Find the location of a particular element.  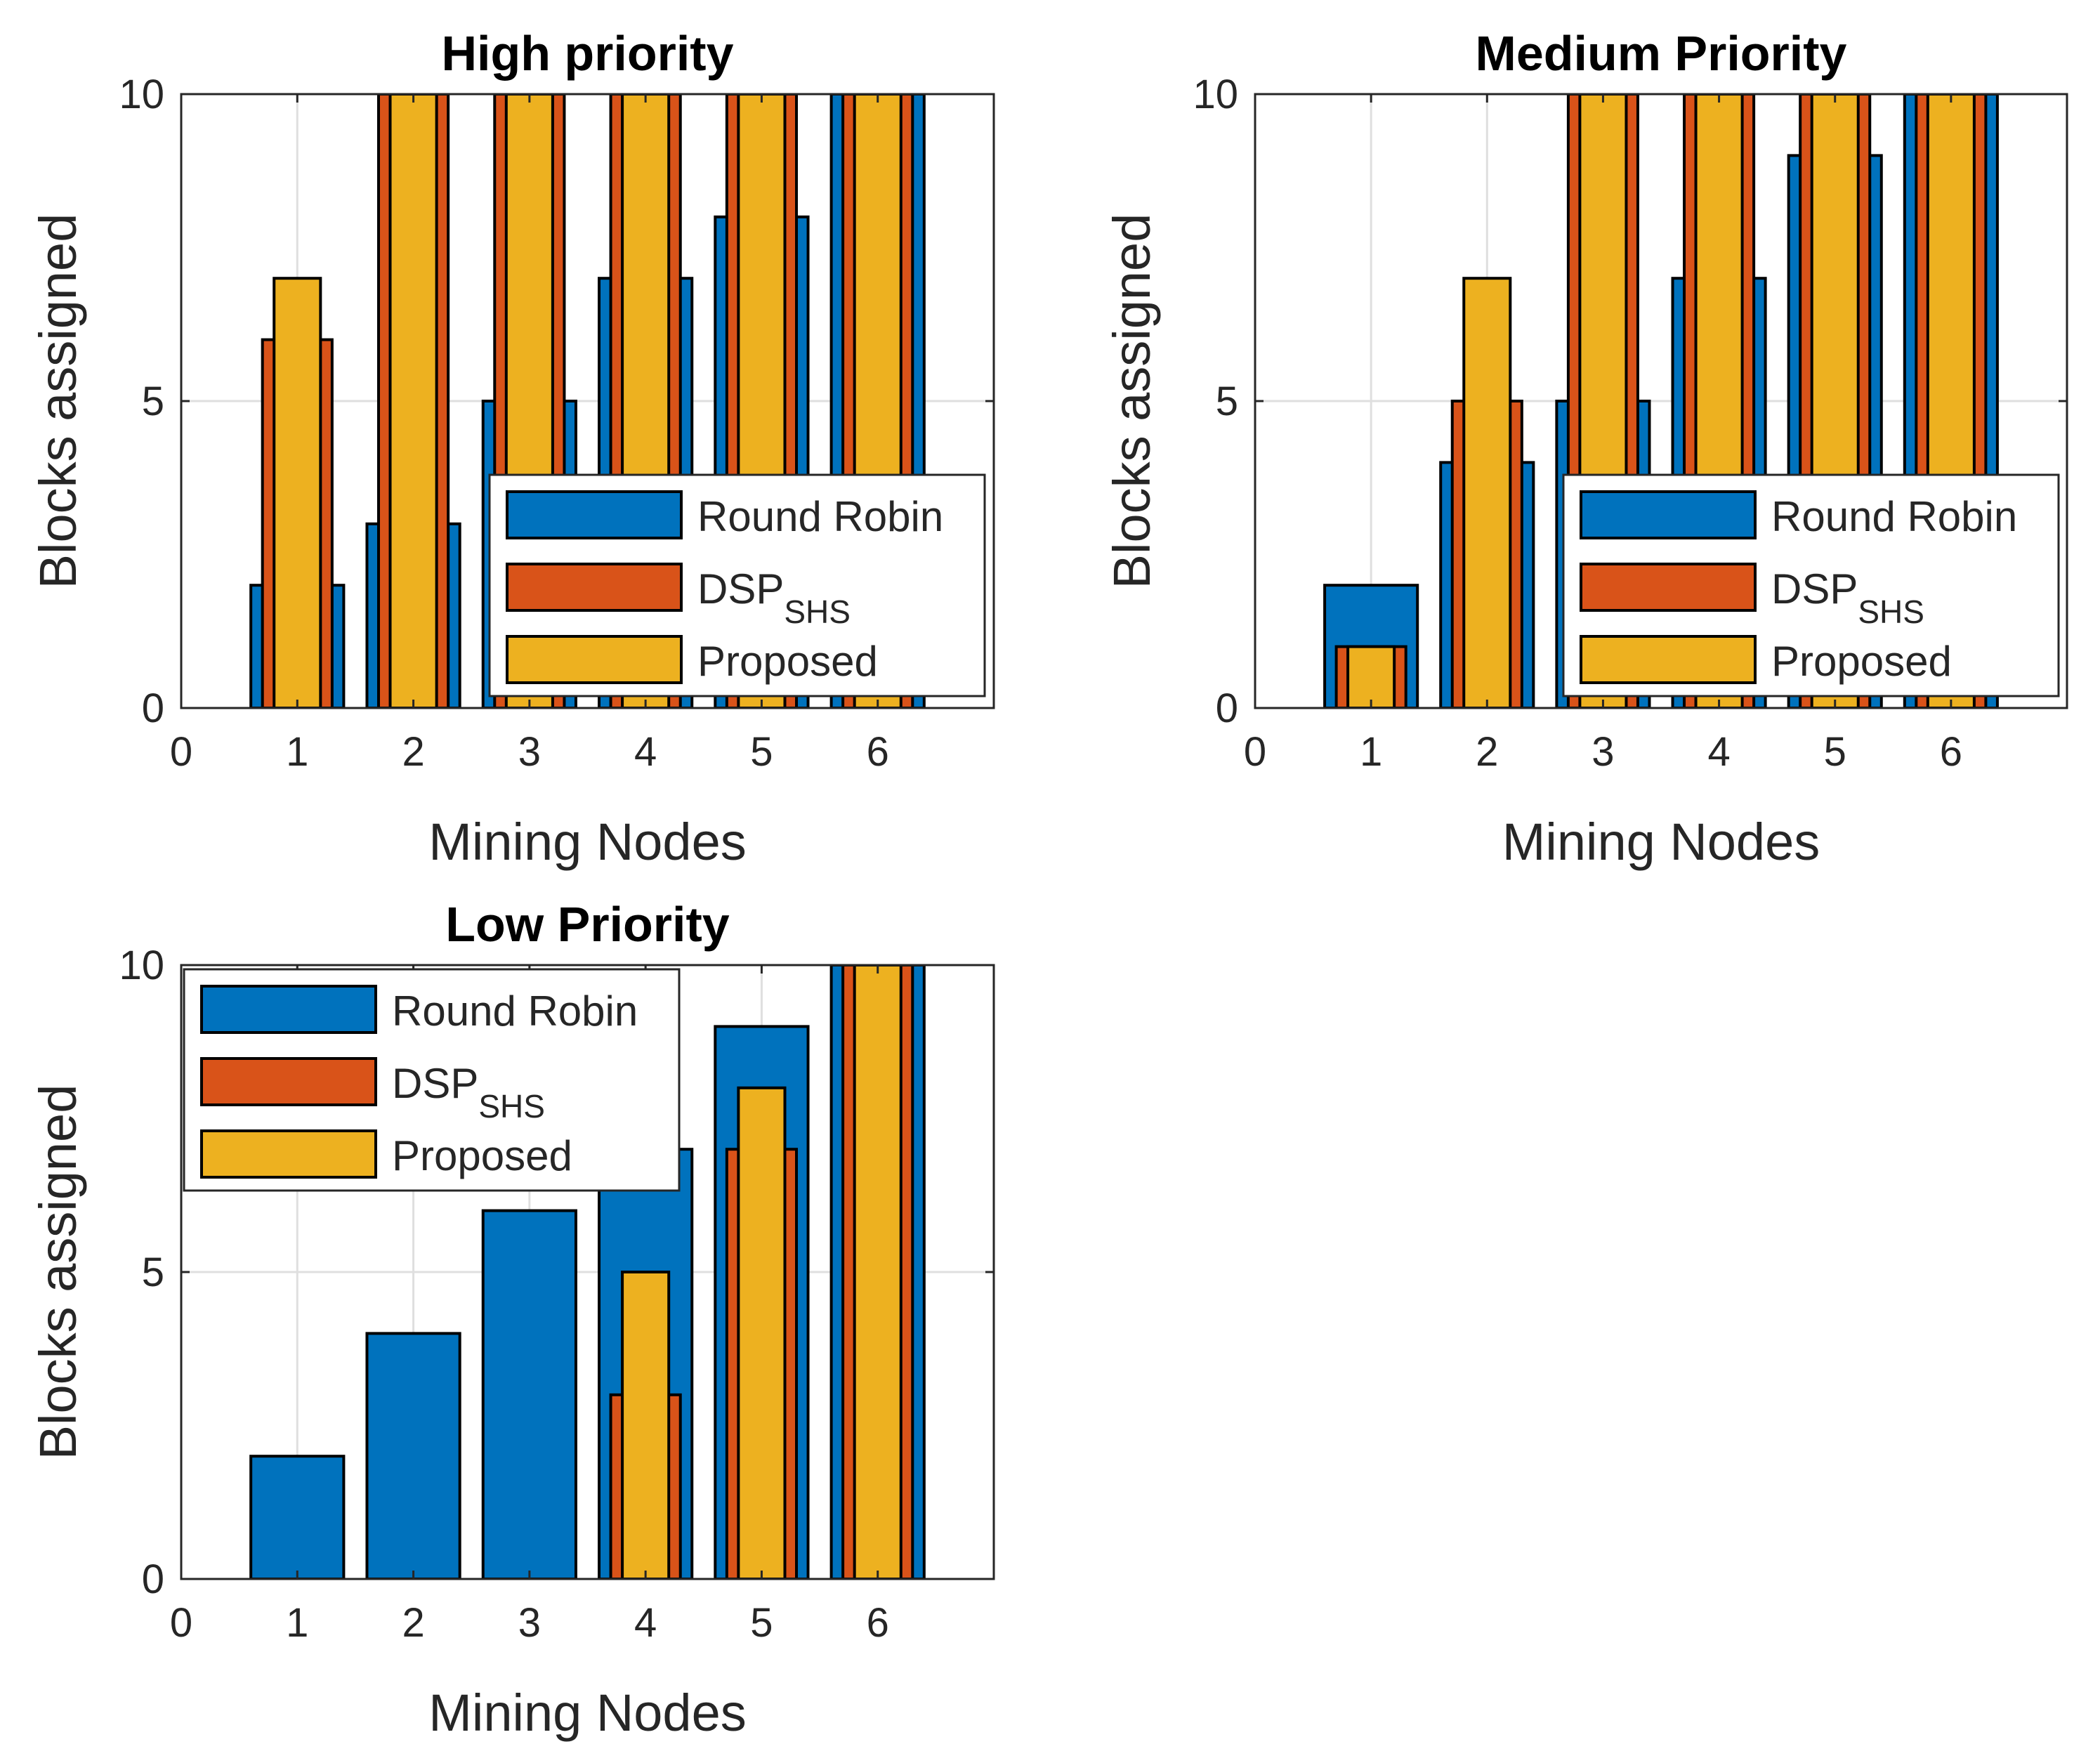

chart-title: Low Priority is located at coordinates (587, 924).